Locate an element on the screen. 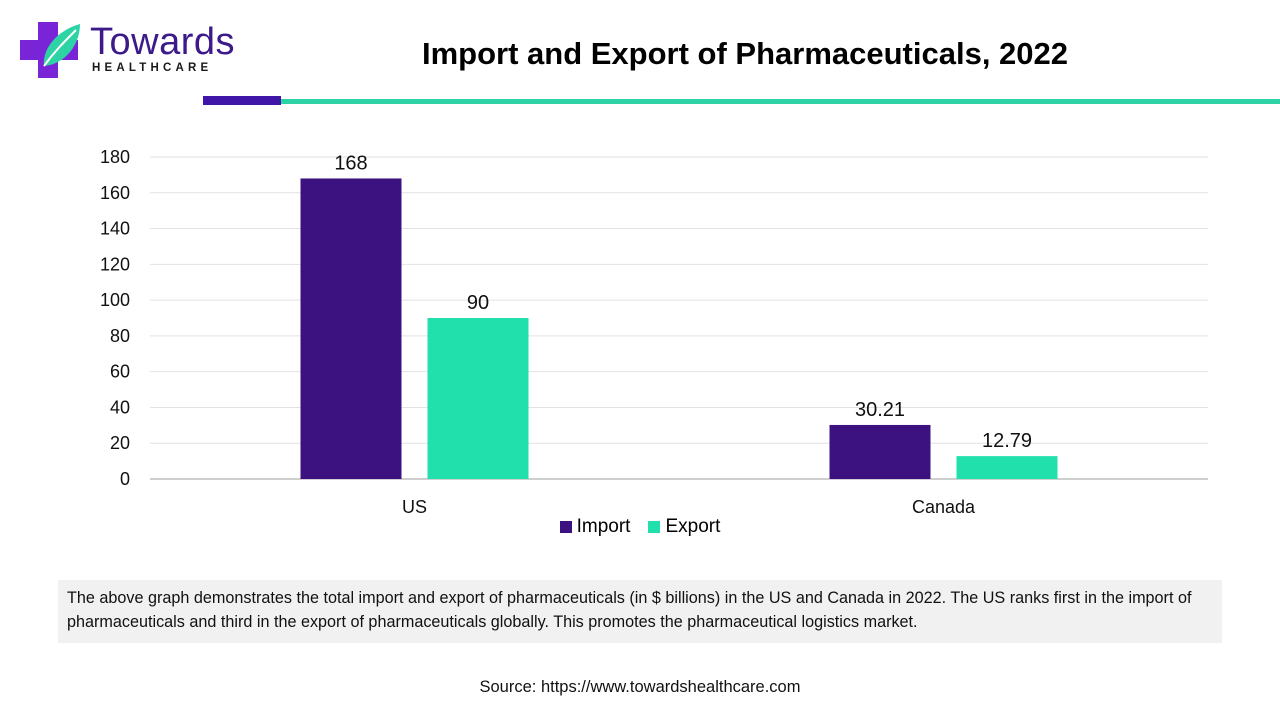 This screenshot has width=1280, height=720. y-tick-label: 180 is located at coordinates (115, 157).